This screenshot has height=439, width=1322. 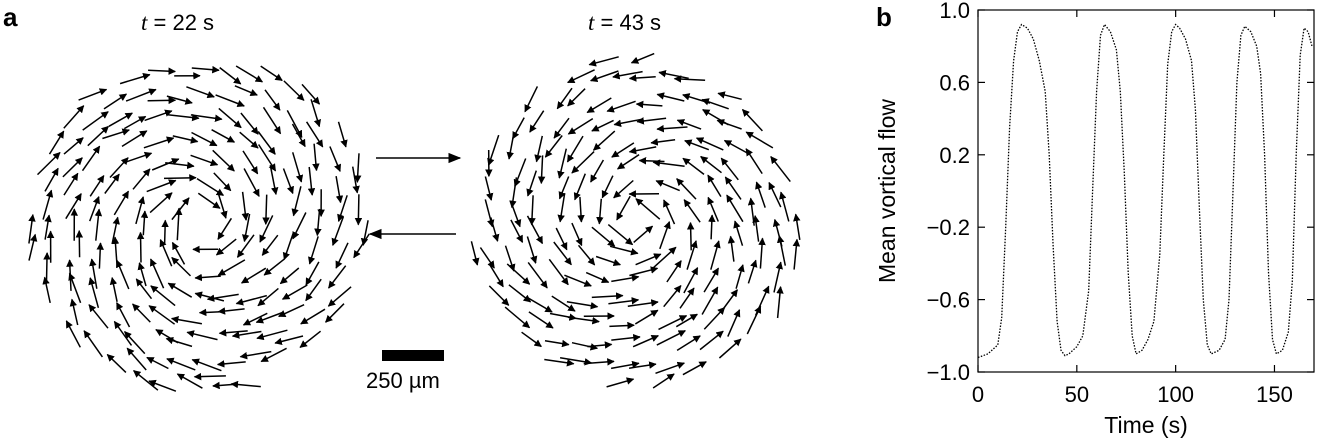 What do you see at coordinates (403, 380) in the screenshot?
I see `scale-bar-label: 250 µm` at bounding box center [403, 380].